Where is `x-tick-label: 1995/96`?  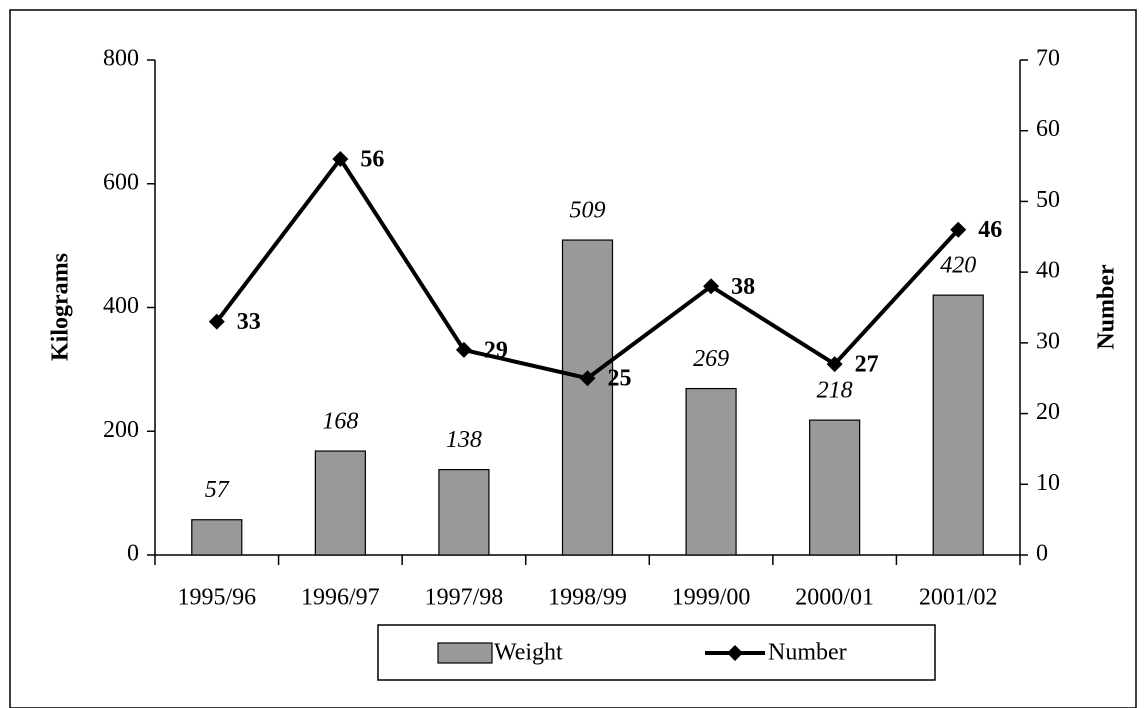
x-tick-label: 1995/96 is located at coordinates (216, 598).